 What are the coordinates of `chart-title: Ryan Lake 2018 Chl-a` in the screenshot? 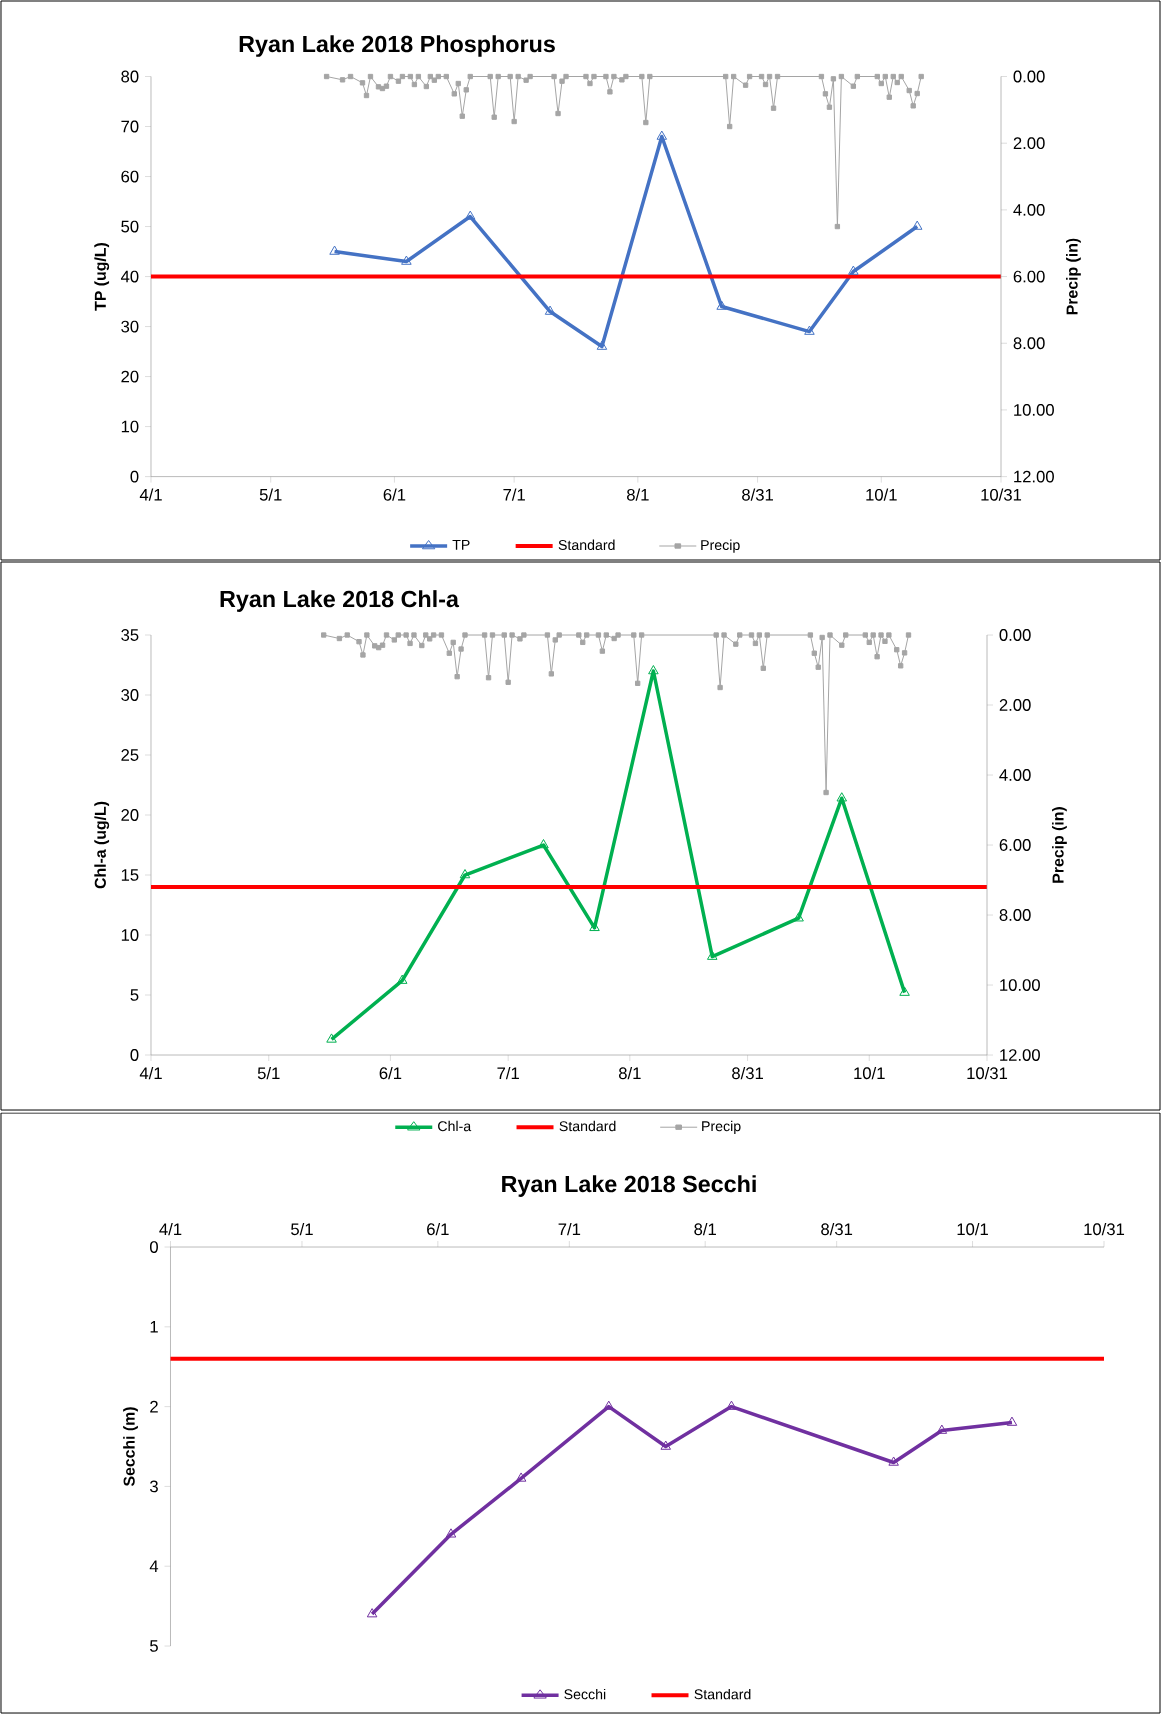 It's located at (340, 601).